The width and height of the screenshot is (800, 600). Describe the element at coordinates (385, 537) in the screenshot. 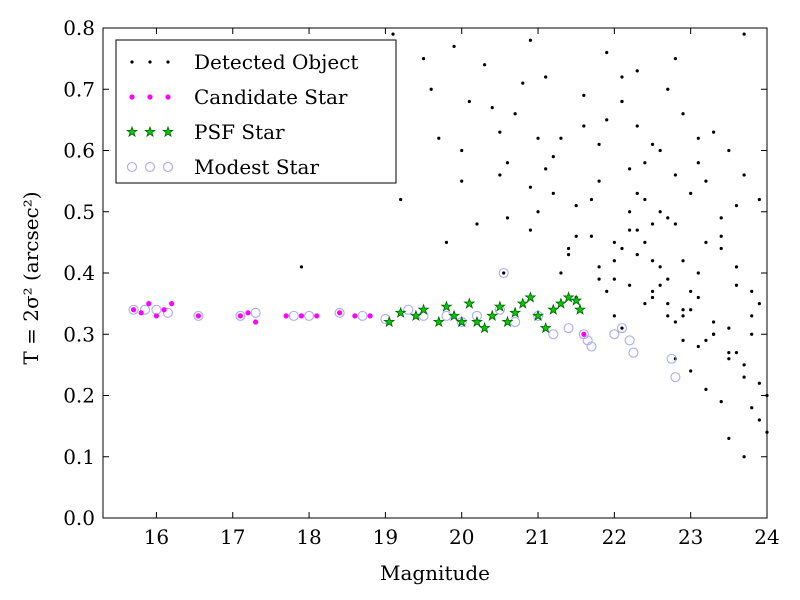

I see `x-tick-label: 19` at that location.